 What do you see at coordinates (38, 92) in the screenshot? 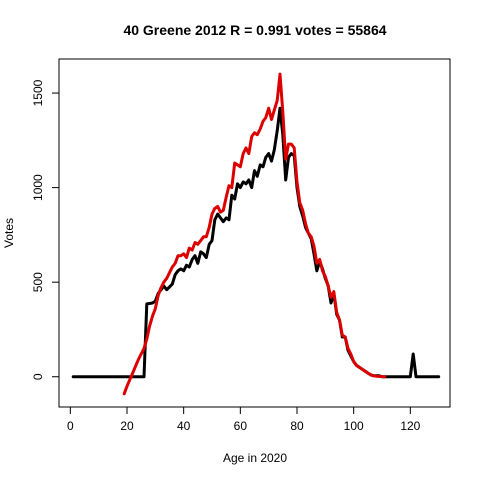
I see `y-tick-label: 1500` at bounding box center [38, 92].